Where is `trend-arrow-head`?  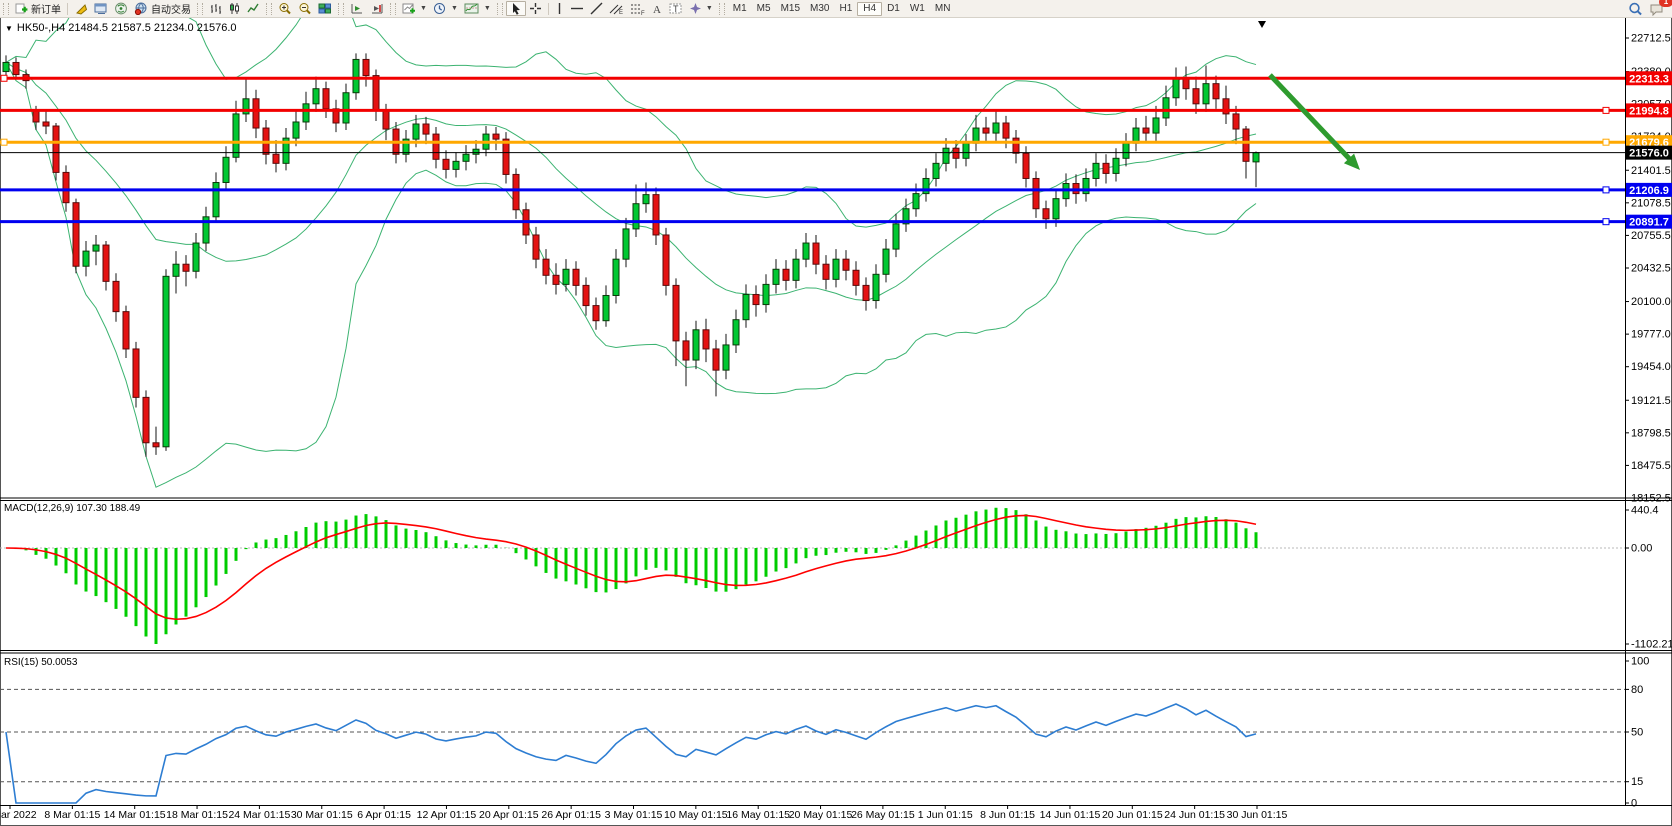
trend-arrow-head is located at coordinates (1351, 161).